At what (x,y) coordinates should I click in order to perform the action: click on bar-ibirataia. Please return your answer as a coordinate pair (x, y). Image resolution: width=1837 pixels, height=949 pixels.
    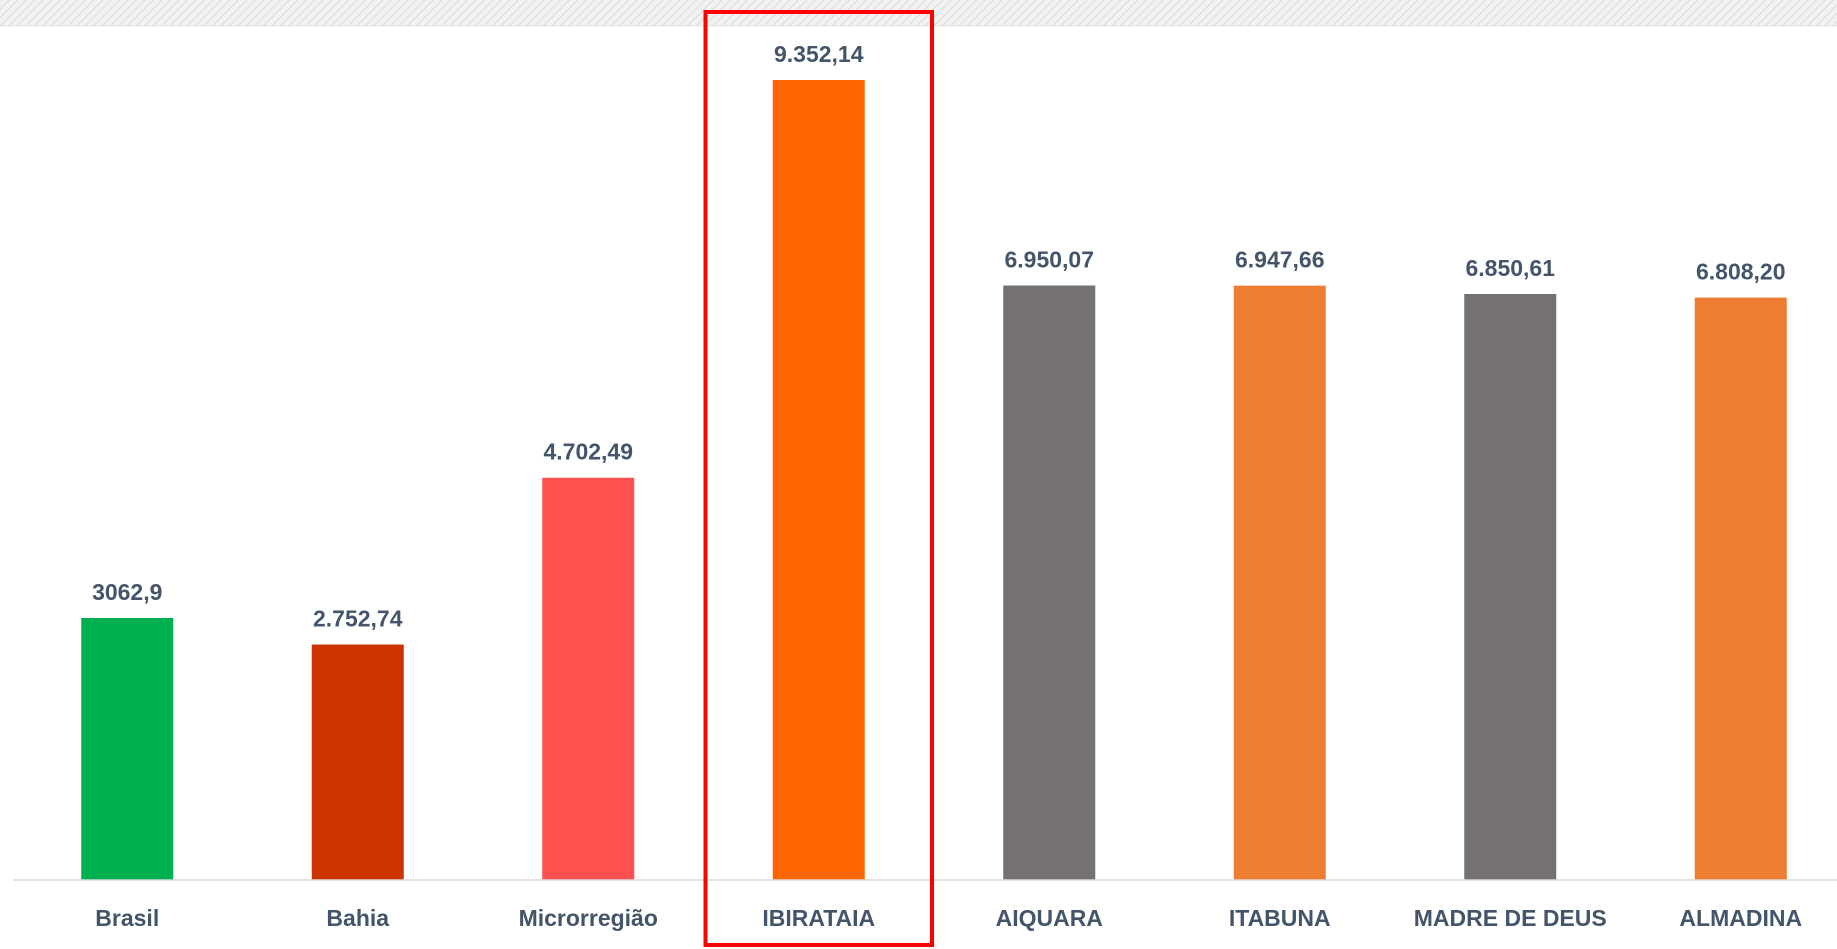
    Looking at the image, I should click on (818, 480).